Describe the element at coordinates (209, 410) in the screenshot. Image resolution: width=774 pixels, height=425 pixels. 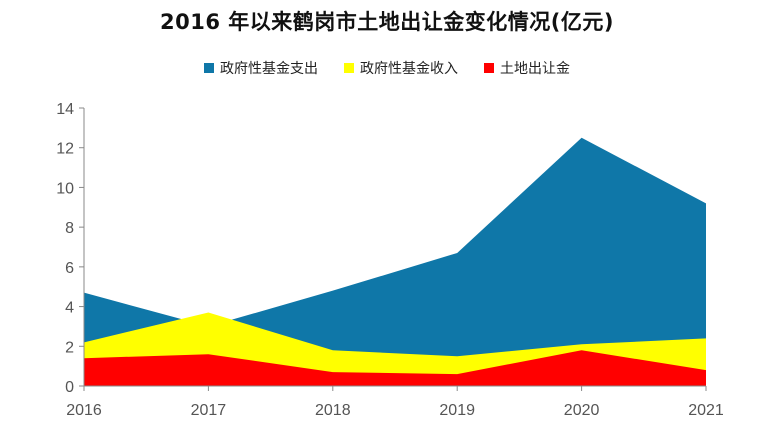
I see `x-tick-label: 2017` at that location.